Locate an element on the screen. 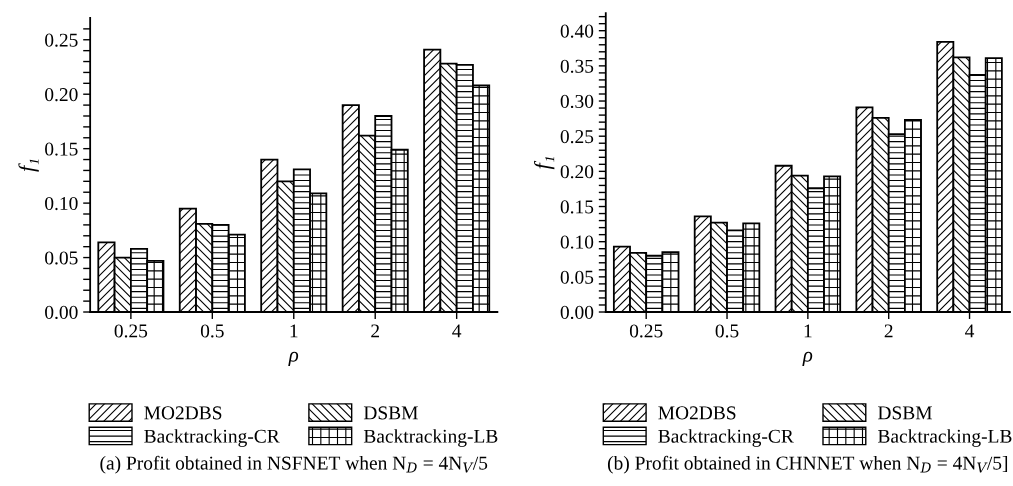 This screenshot has width=1013, height=486. y-tick-label: 0.35 is located at coordinates (577, 66).